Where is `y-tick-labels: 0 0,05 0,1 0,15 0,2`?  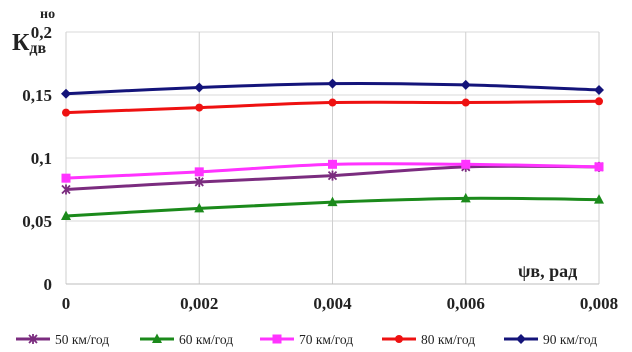 y-tick-labels: 0 0,05 0,1 0,15 0,2 is located at coordinates (37, 158).